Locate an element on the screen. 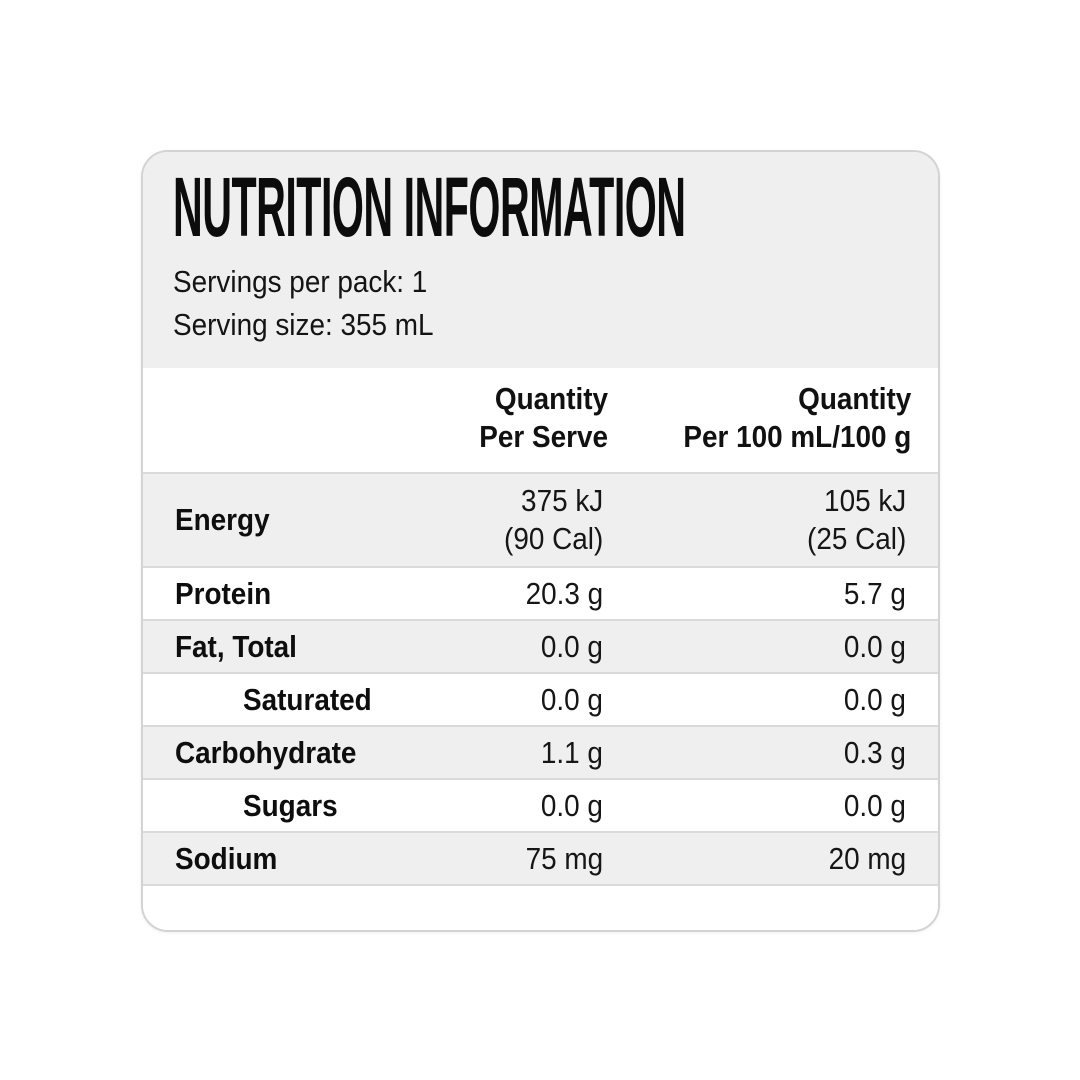 Image resolution: width=1080 pixels, height=1080 pixels. row-per-100: 0.3 g is located at coordinates (874, 752).